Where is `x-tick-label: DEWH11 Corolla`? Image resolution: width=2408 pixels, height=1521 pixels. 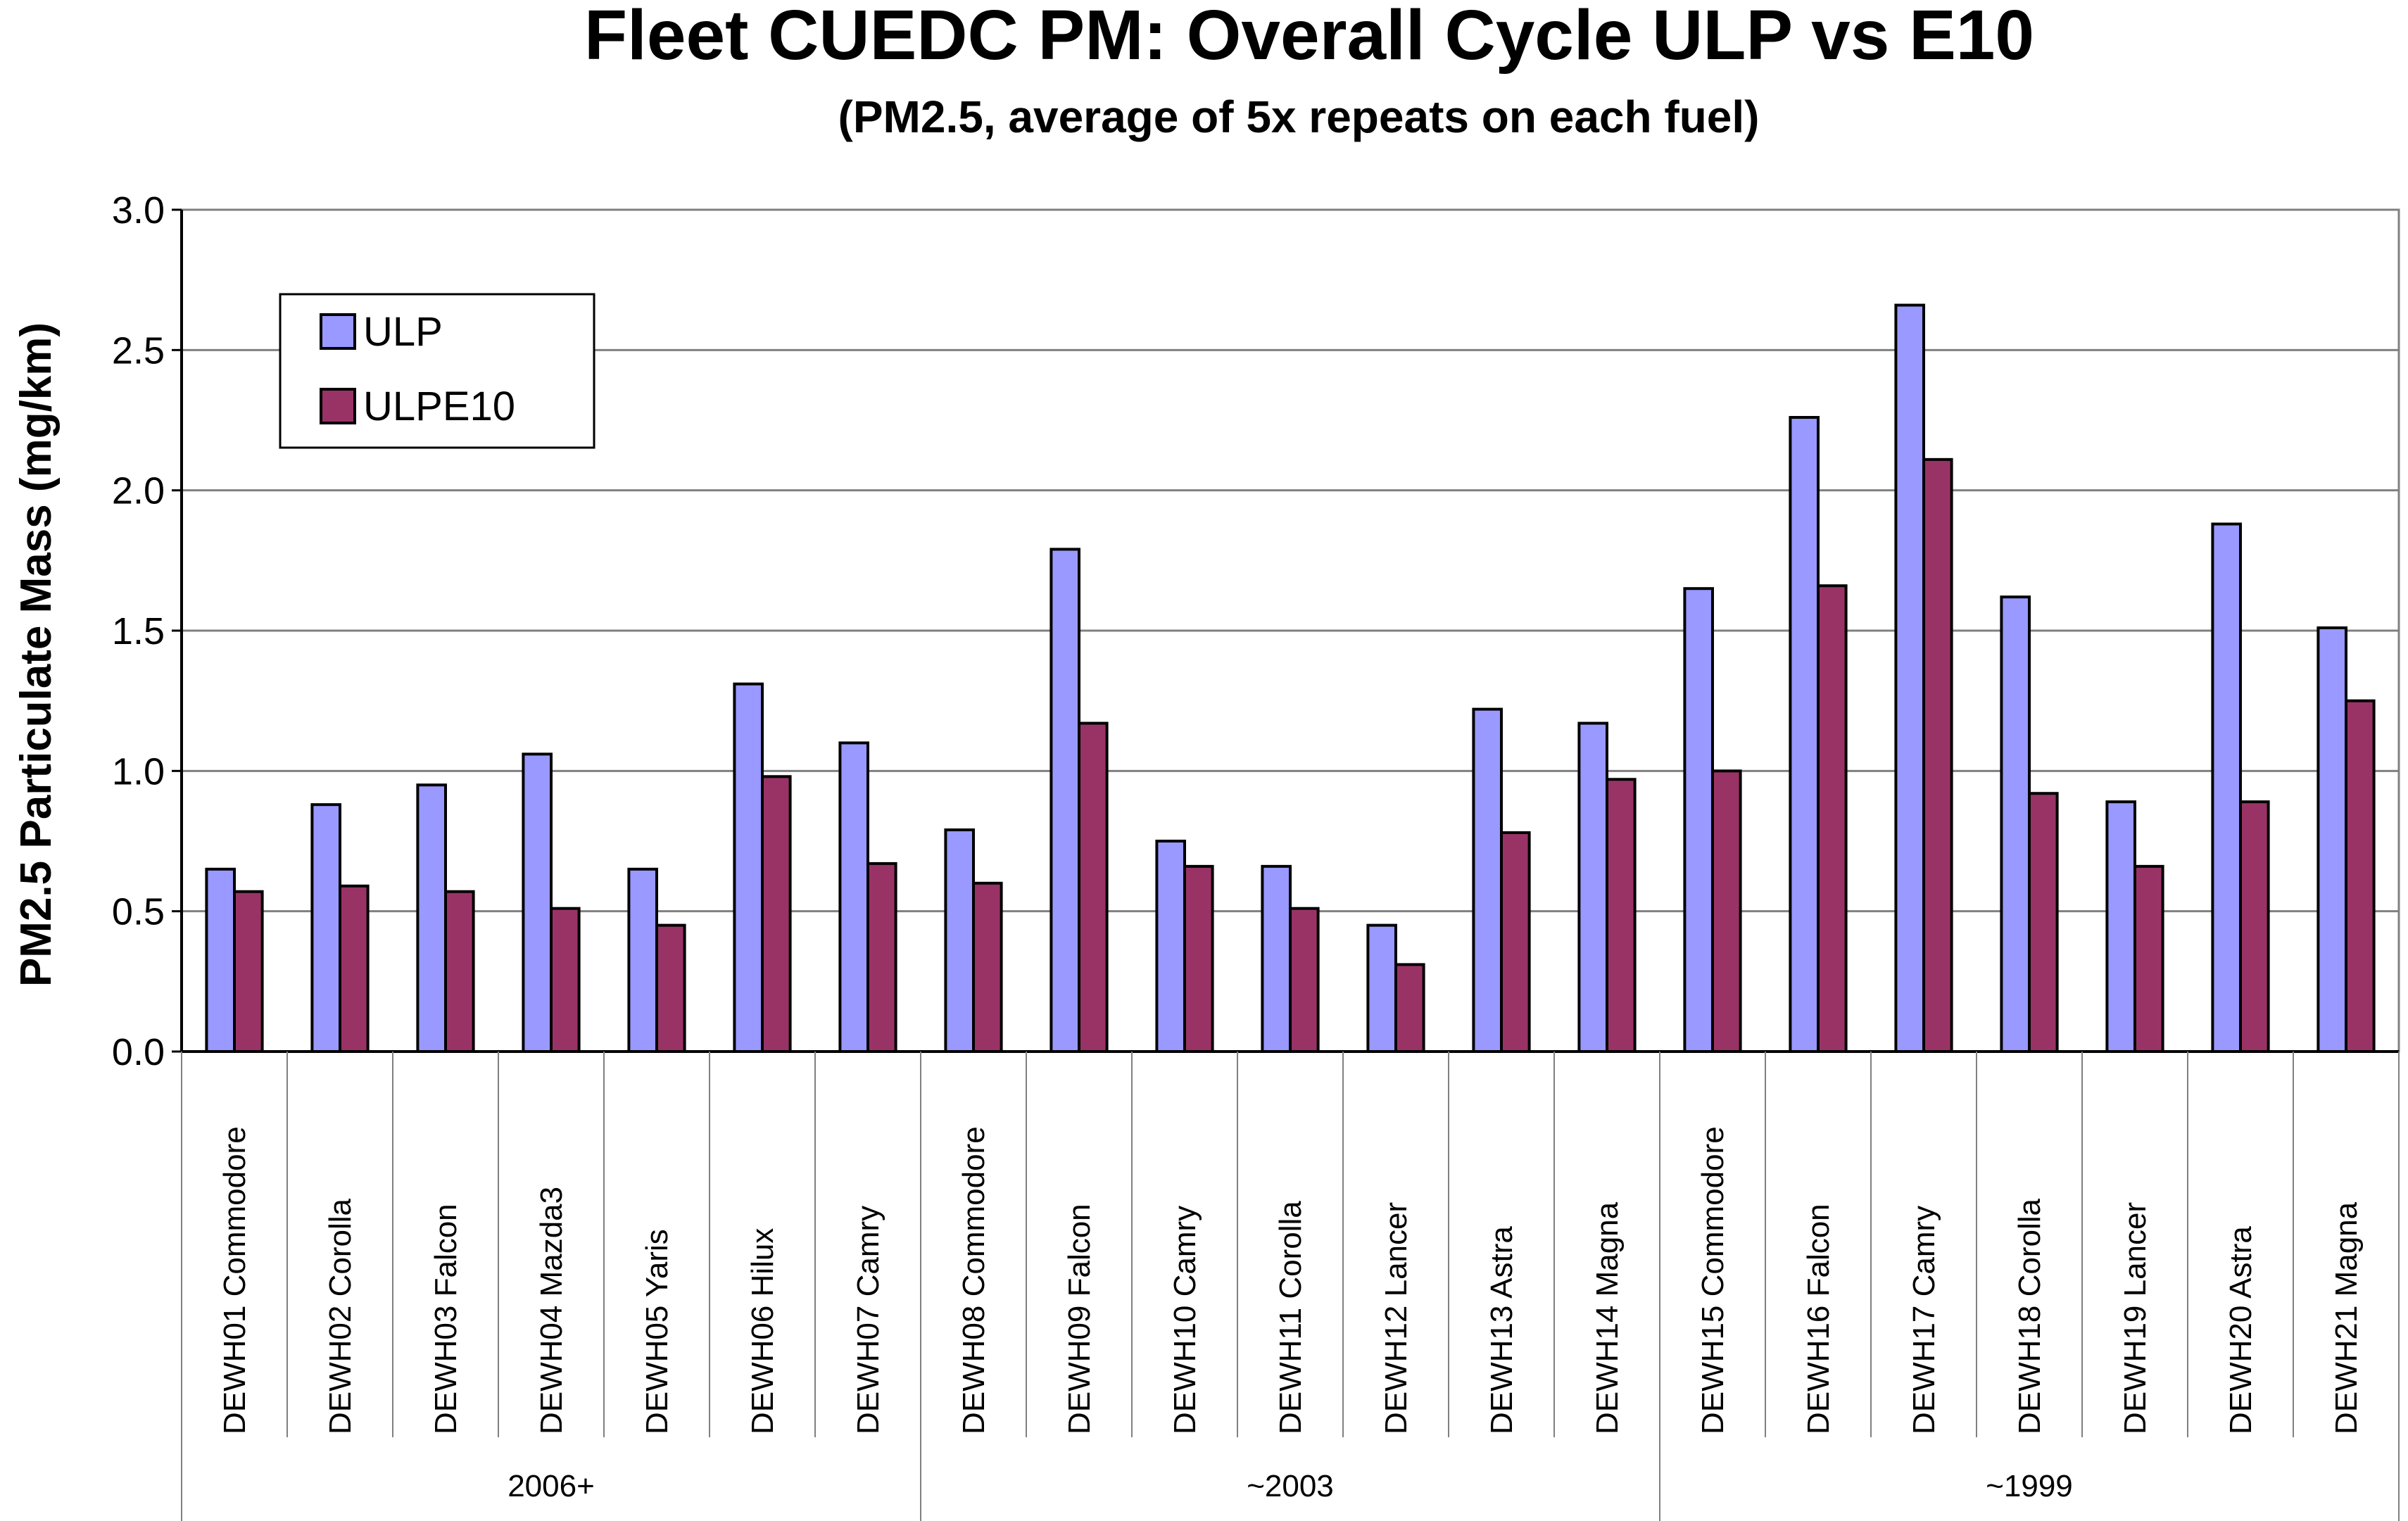
x-tick-label: DEWH11 Corolla is located at coordinates (1290, 1317).